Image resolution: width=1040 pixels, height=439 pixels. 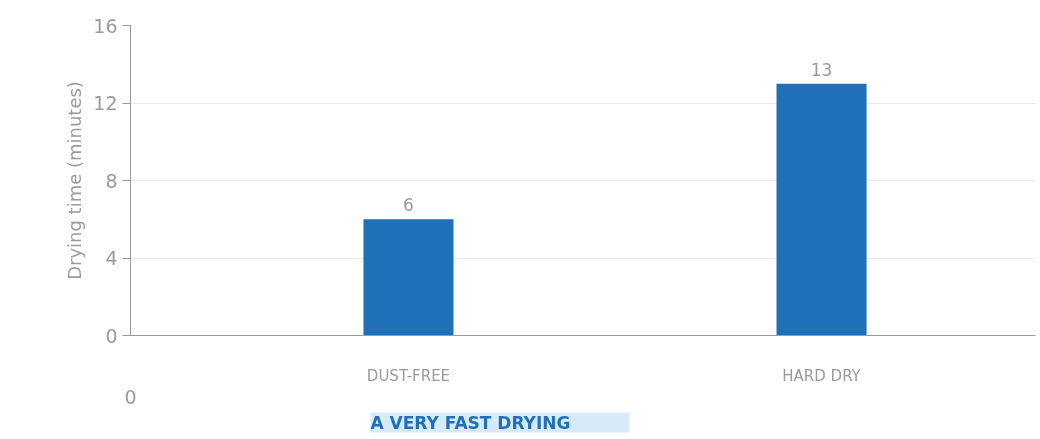 What do you see at coordinates (105, 103) in the screenshot?
I see `y-tick-label: 12` at bounding box center [105, 103].